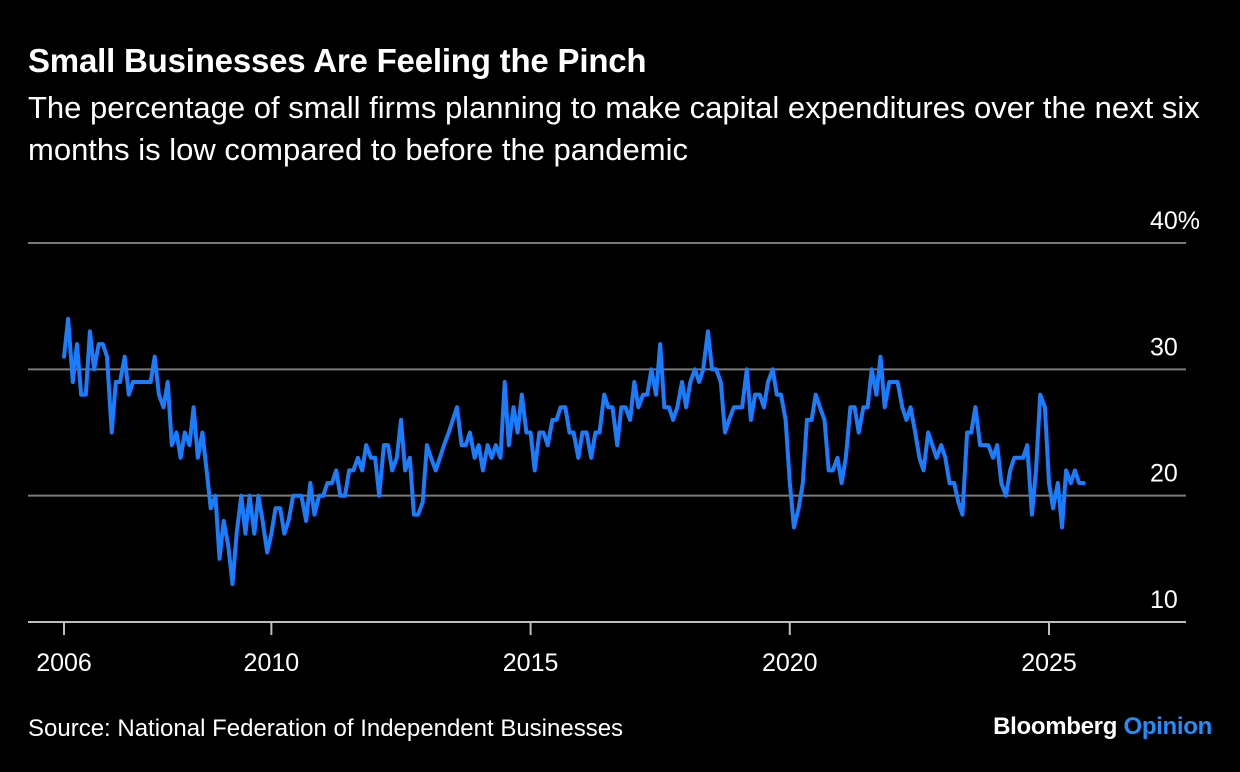  Describe the element at coordinates (1175, 410) in the screenshot. I see `y-axis-labels: 10 20 30 40%` at that location.